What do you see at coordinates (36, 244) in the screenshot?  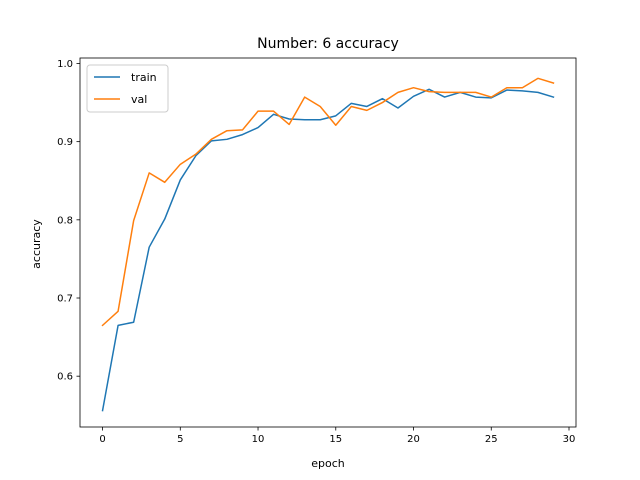 I see `y-axis-label: accuracy` at bounding box center [36, 244].